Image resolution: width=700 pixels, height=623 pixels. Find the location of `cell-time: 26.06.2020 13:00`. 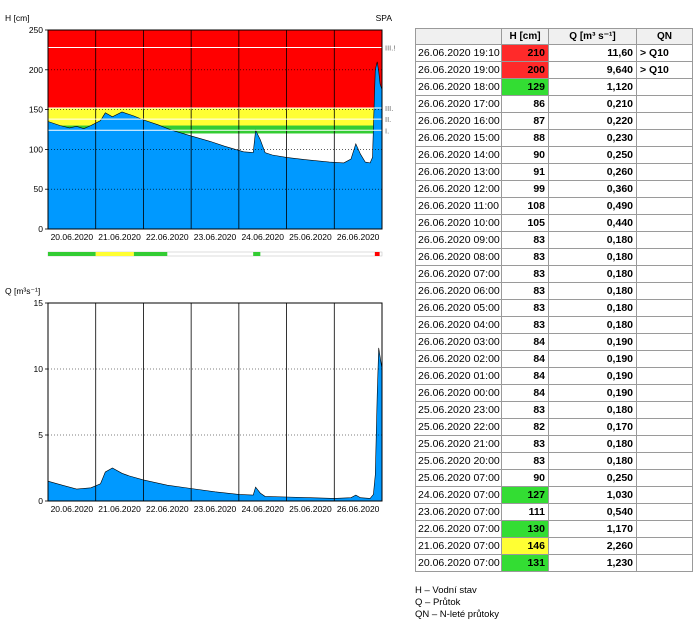

cell-time: 26.06.2020 13:00 is located at coordinates (458, 172).